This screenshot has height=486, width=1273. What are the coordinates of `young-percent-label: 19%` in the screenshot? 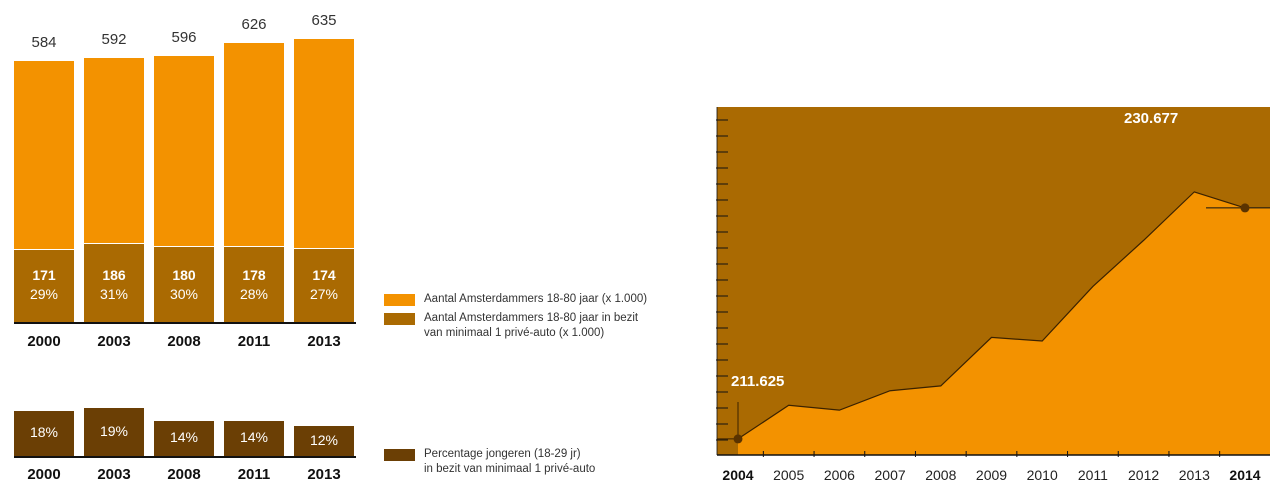 It's located at (114, 431).